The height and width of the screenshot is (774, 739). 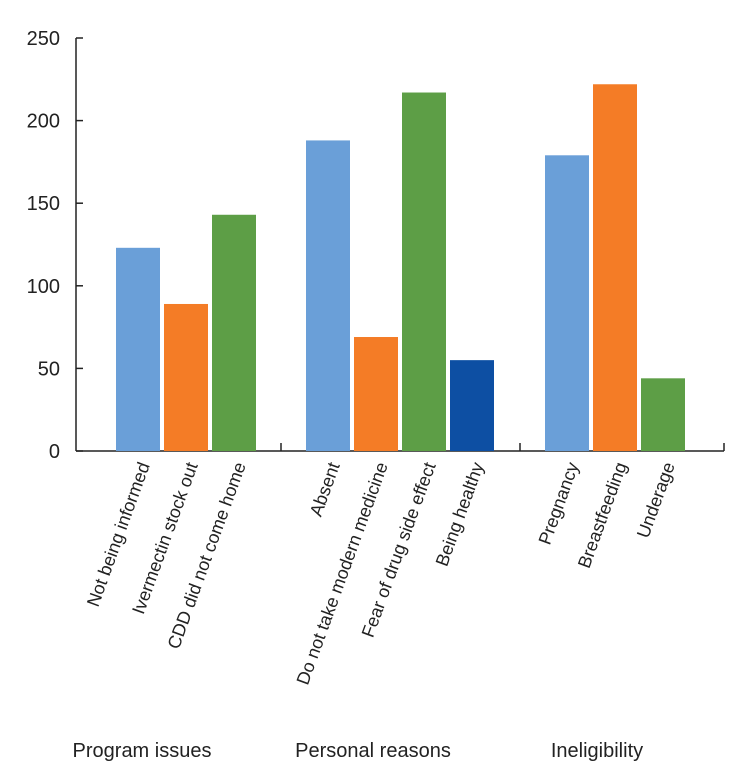 I want to click on category-label-do-not-take-modern-medicine: Do not take modern medicine, so click(x=342, y=574).